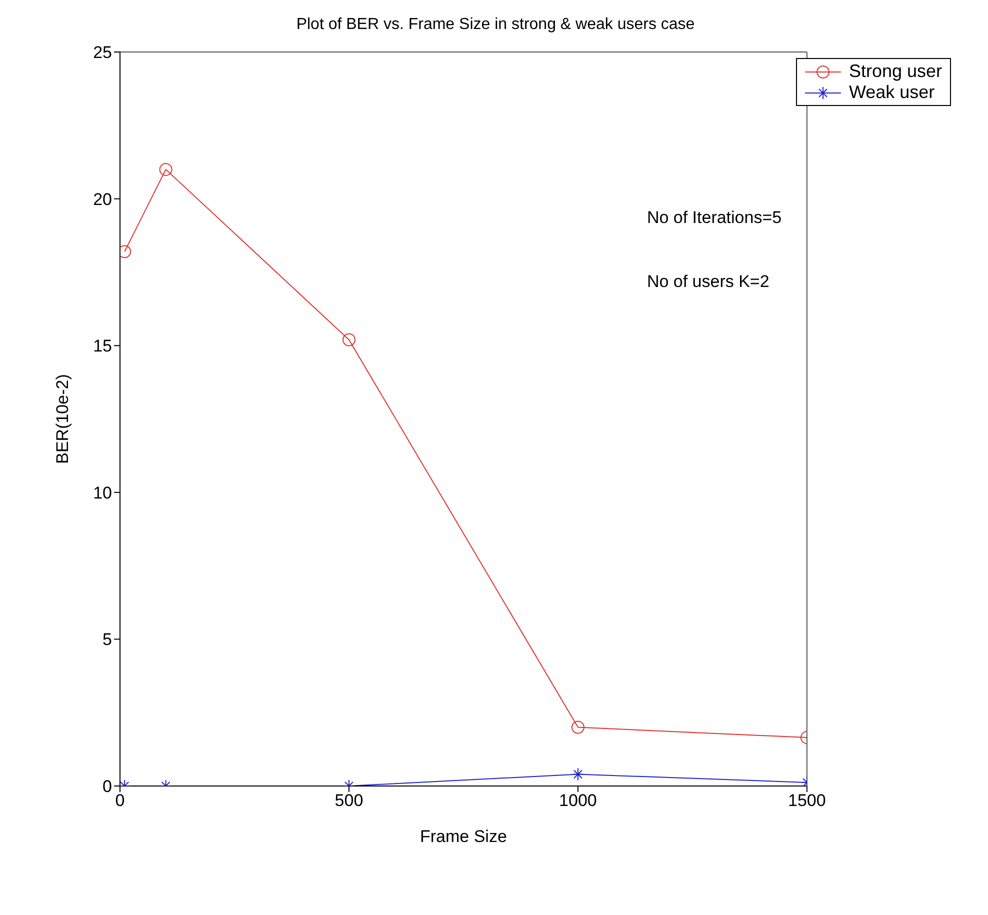  What do you see at coordinates (714, 218) in the screenshot?
I see `annotation: No of Iterations=5` at bounding box center [714, 218].